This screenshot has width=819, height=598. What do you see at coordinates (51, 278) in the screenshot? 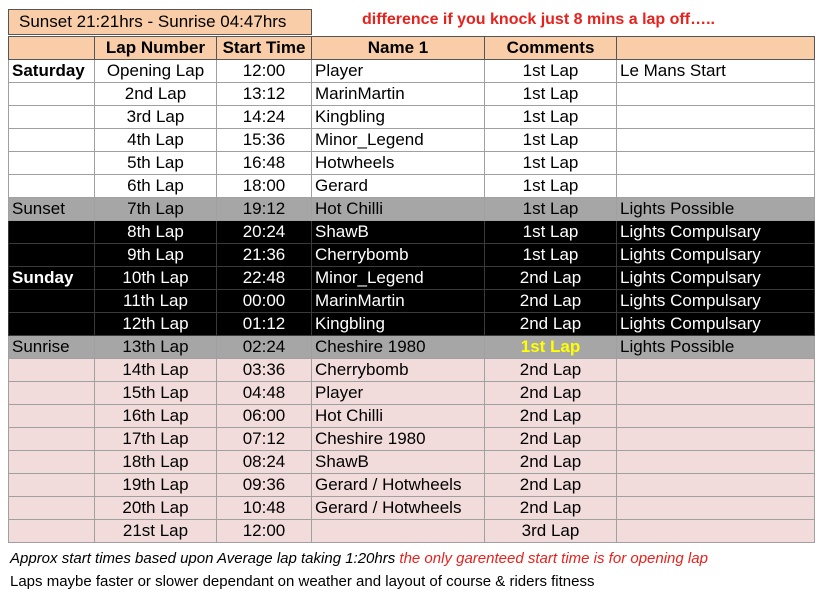
I see `day-cell: Sunday` at bounding box center [51, 278].